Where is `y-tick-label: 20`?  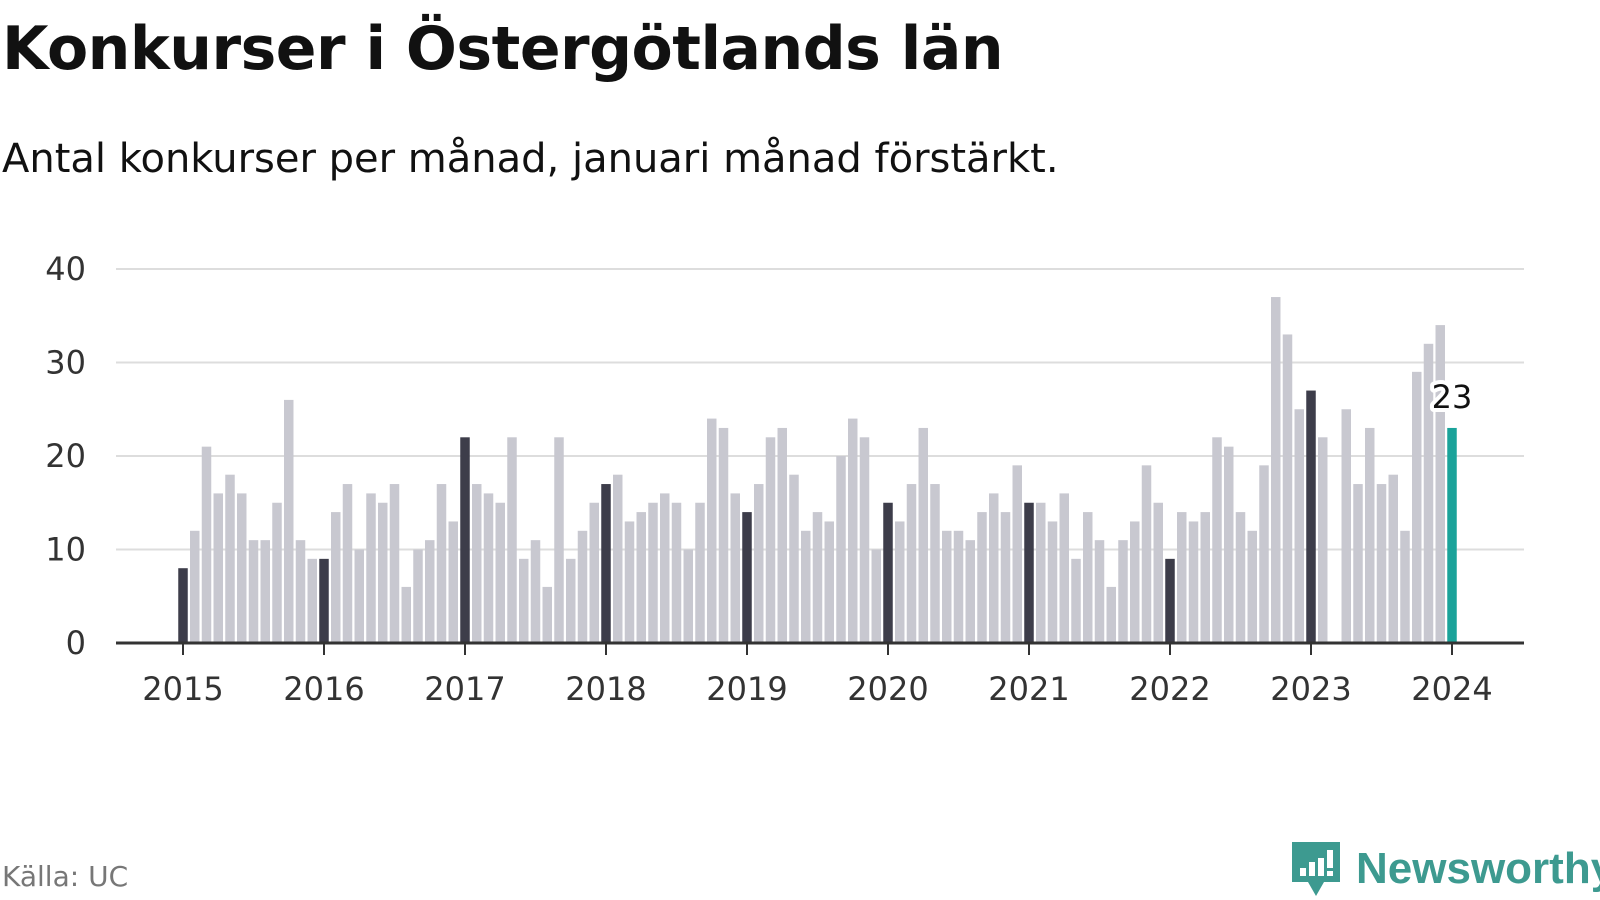
y-tick-label: 20 is located at coordinates (65, 456).